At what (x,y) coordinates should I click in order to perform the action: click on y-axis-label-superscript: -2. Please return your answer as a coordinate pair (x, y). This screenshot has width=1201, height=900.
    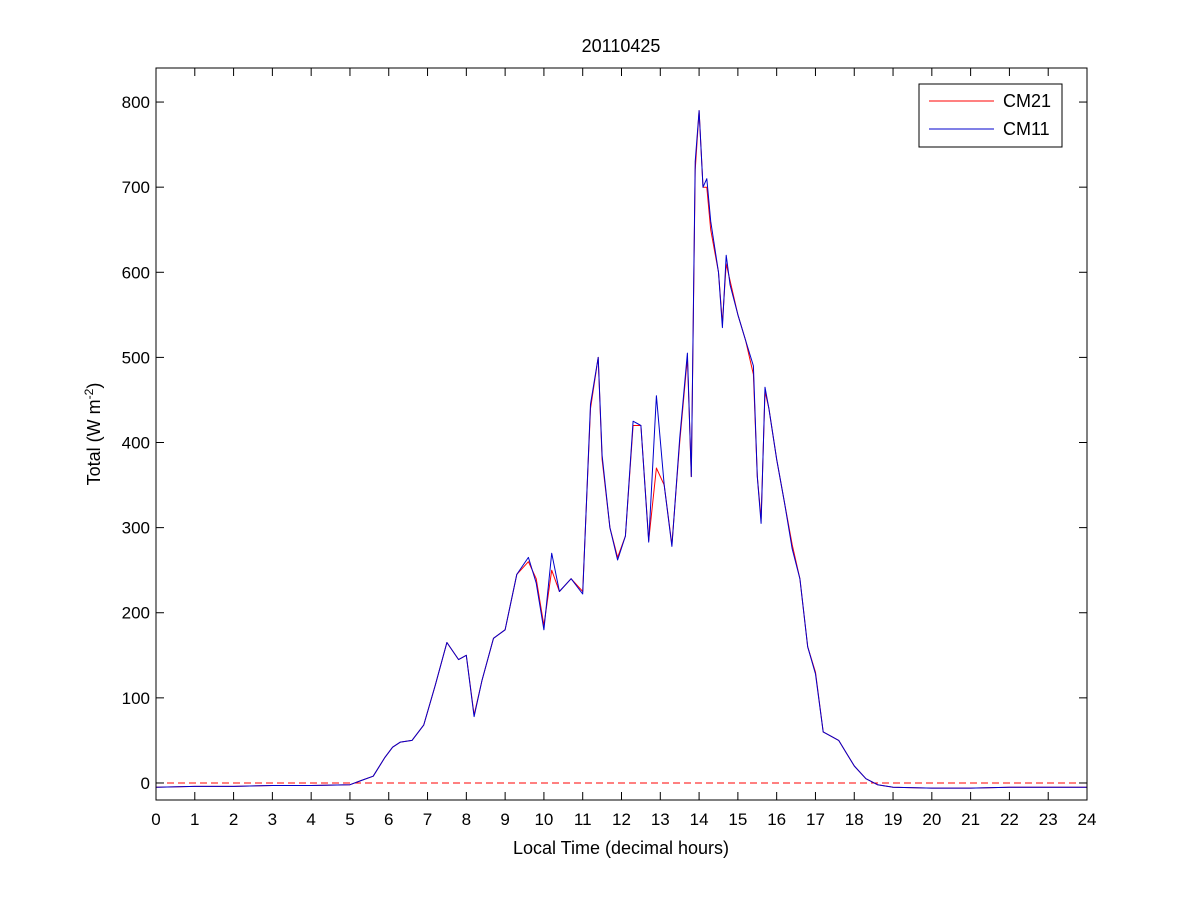
    Looking at the image, I should click on (89, 393).